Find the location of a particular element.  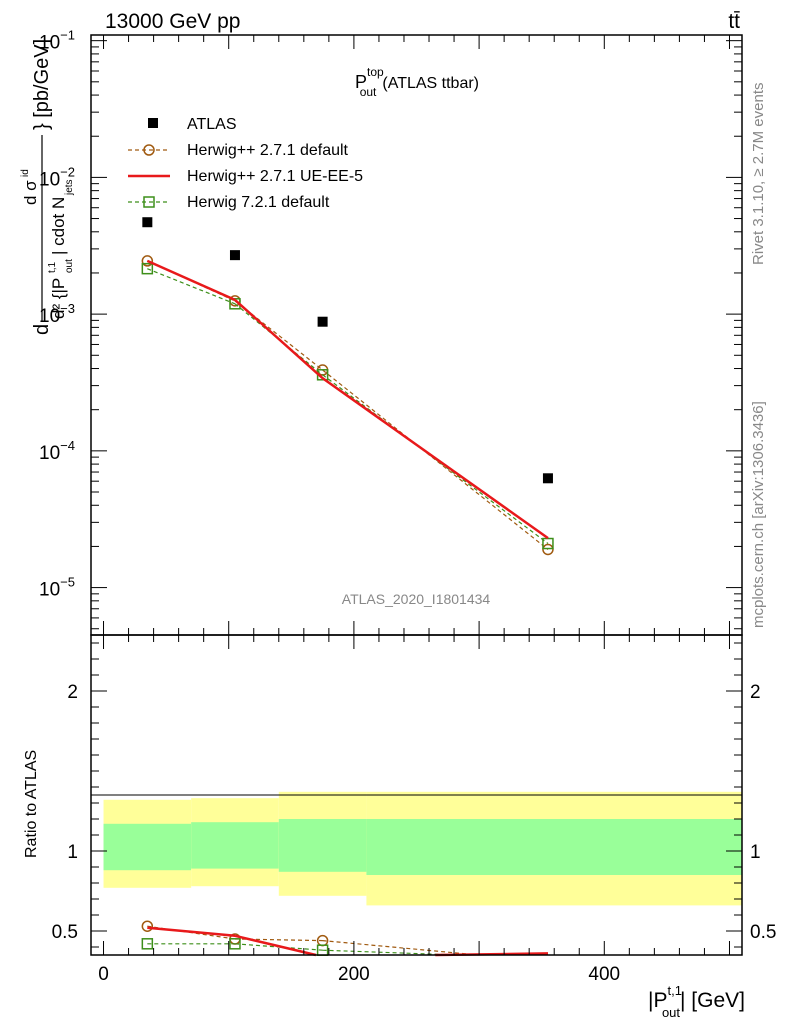

process-label: tt̄ is located at coordinates (734, 21).